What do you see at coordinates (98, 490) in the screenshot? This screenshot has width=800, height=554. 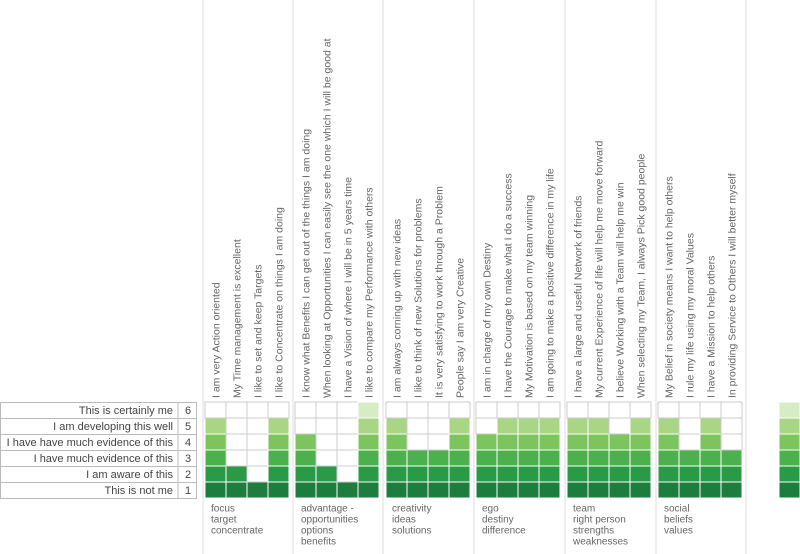 I see `level-row` at bounding box center [98, 490].